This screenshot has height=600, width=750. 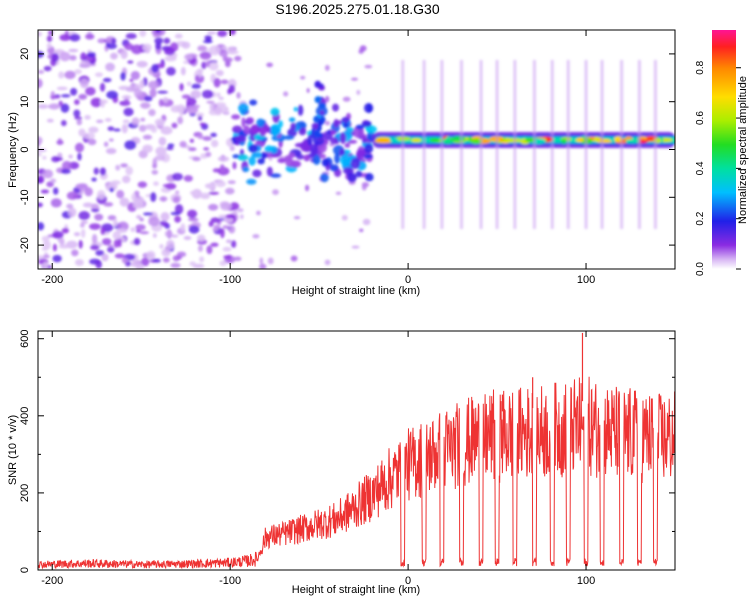 What do you see at coordinates (25, 245) in the screenshot?
I see `spectrogram-y-tick-label: -20` at bounding box center [25, 245].